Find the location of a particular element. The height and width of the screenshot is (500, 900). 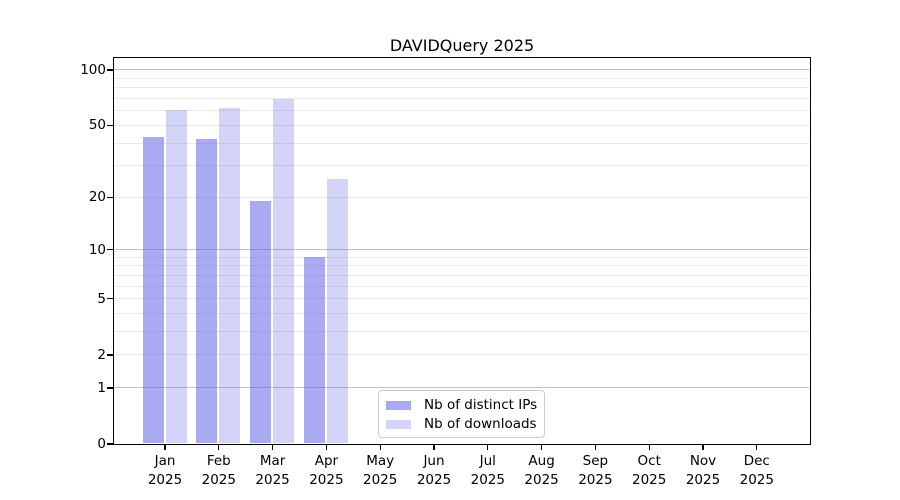

legend: Nb of distinct IPs Nb of downloads is located at coordinates (461, 414).